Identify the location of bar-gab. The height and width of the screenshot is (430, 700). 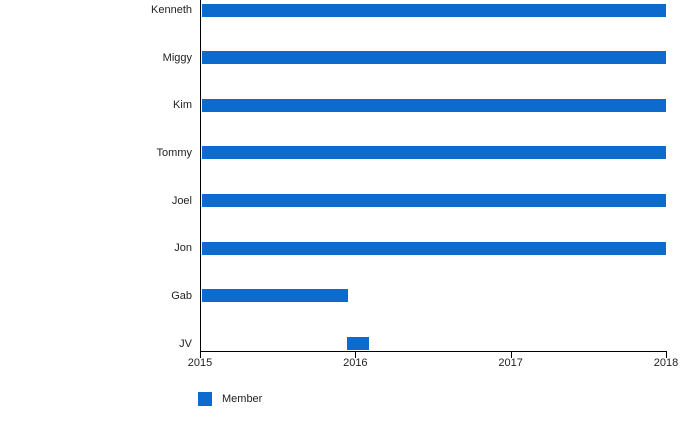
(274, 296).